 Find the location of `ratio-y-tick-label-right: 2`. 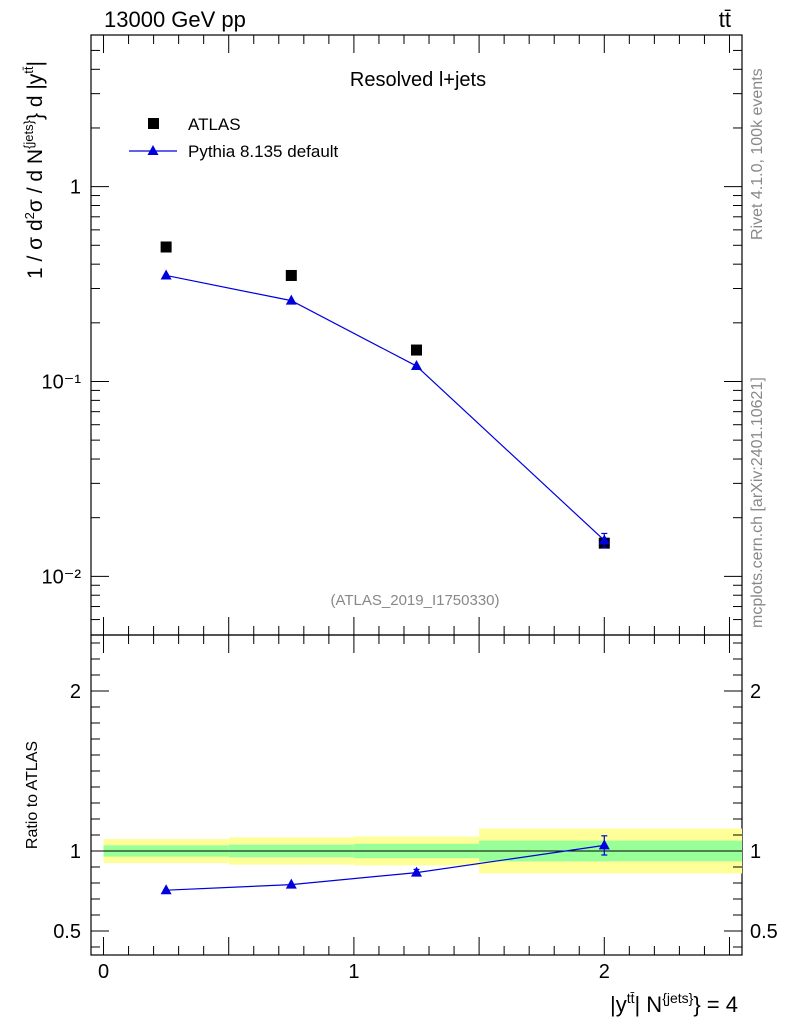

ratio-y-tick-label-right: 2 is located at coordinates (755, 692).